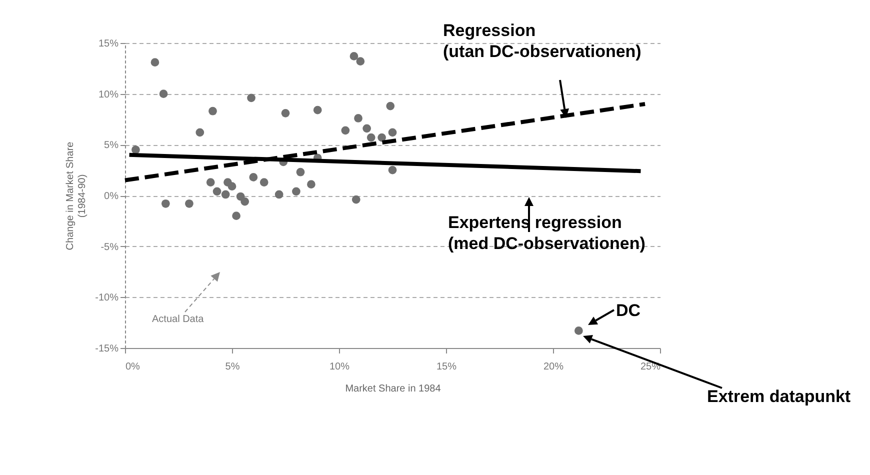  I want to click on x-tick-label: 10%, so click(339, 367).